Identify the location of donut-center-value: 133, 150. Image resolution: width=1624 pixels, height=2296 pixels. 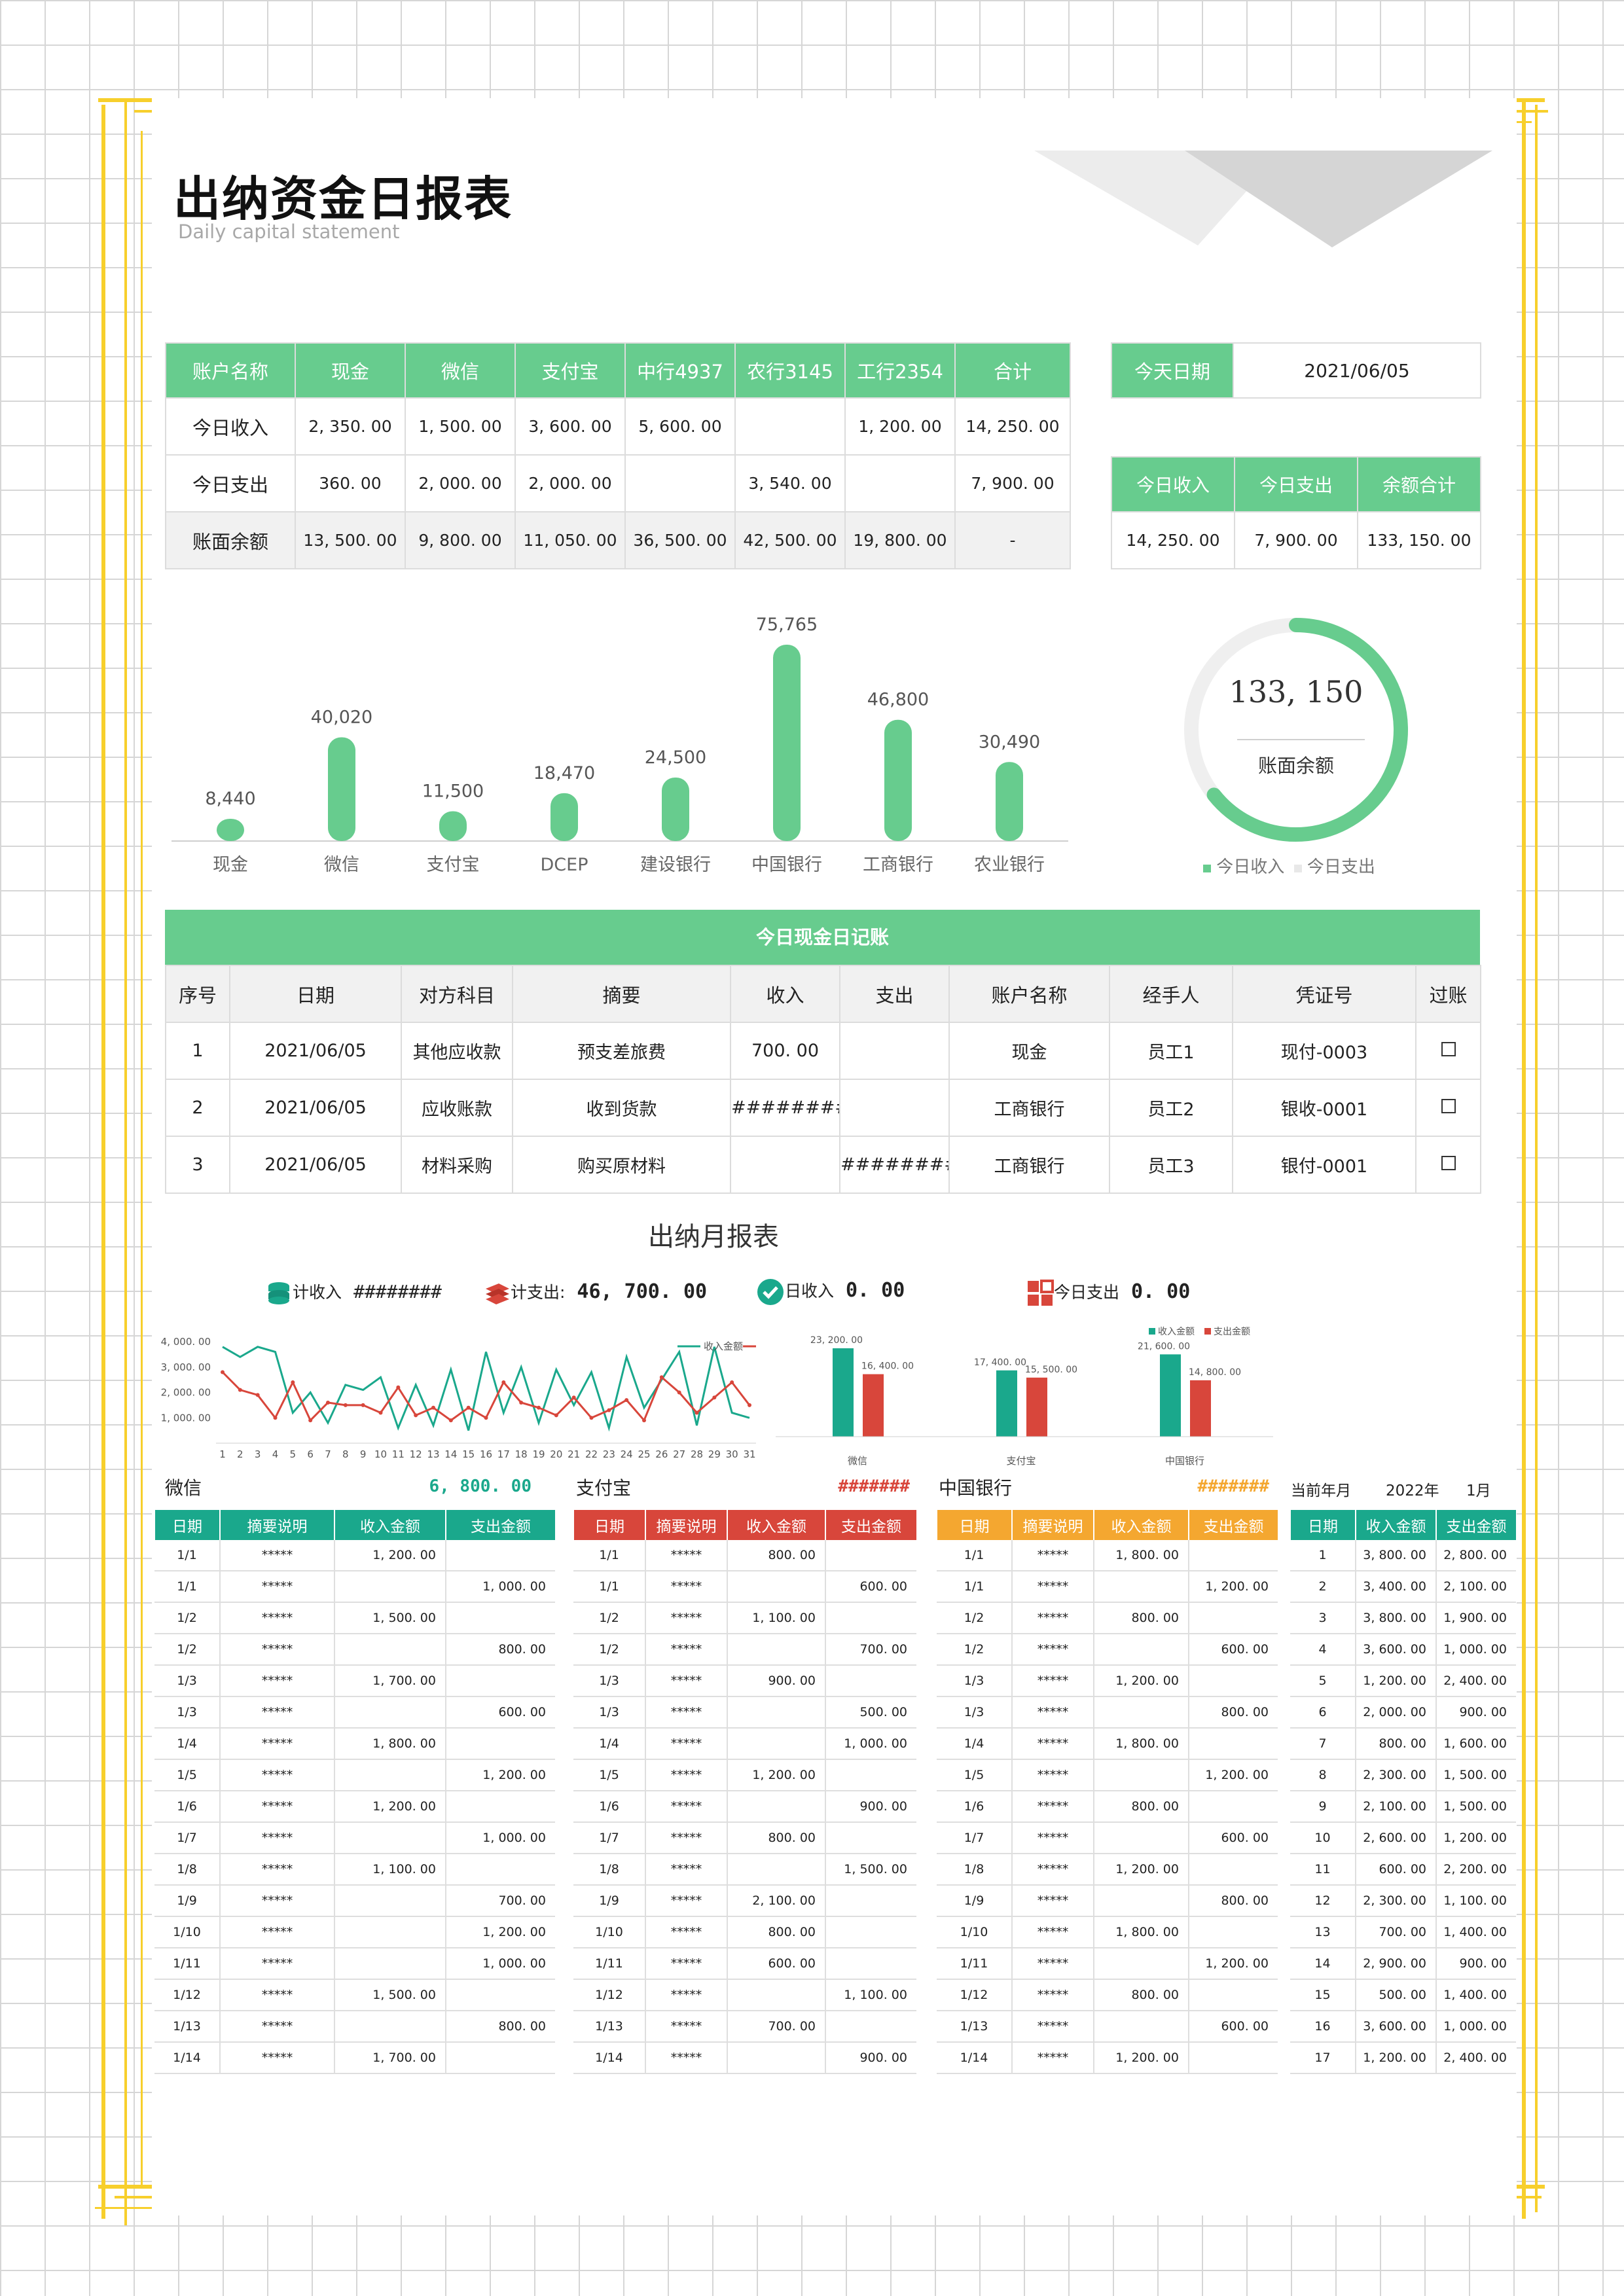
(1296, 691).